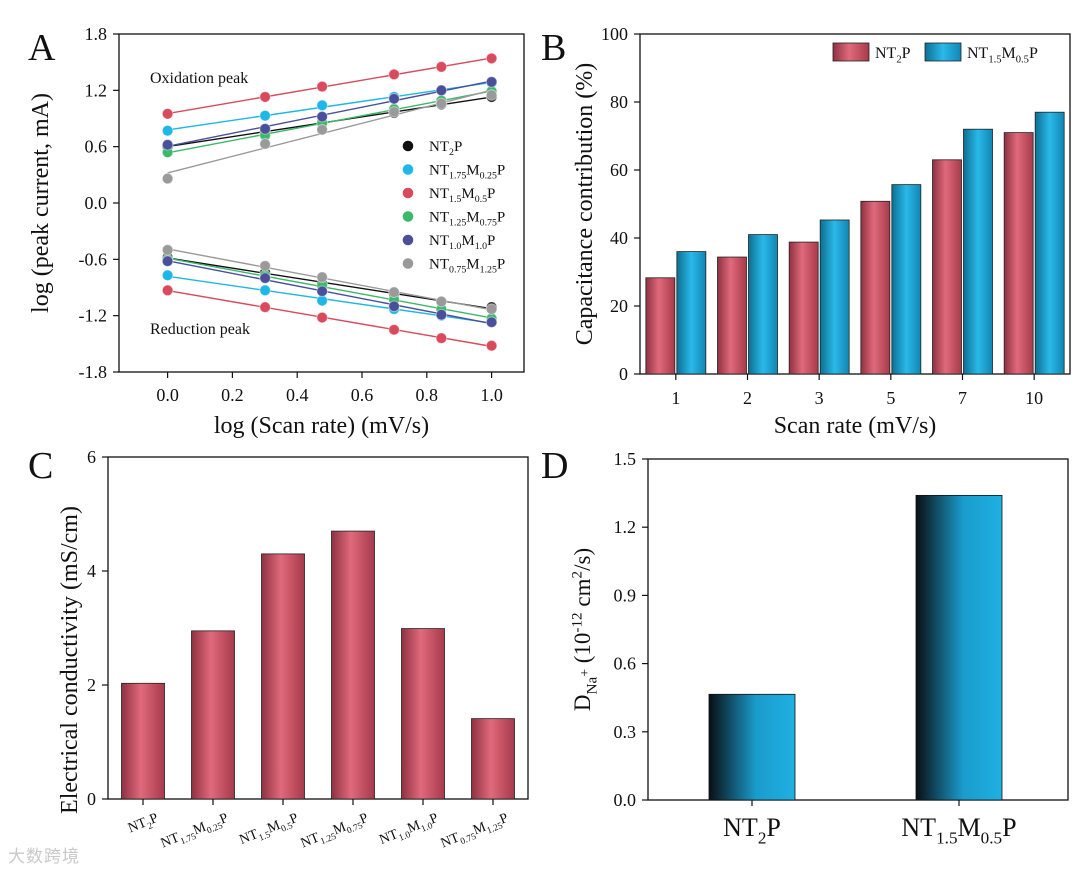  I want to click on panel-label-a: A, so click(42, 48).